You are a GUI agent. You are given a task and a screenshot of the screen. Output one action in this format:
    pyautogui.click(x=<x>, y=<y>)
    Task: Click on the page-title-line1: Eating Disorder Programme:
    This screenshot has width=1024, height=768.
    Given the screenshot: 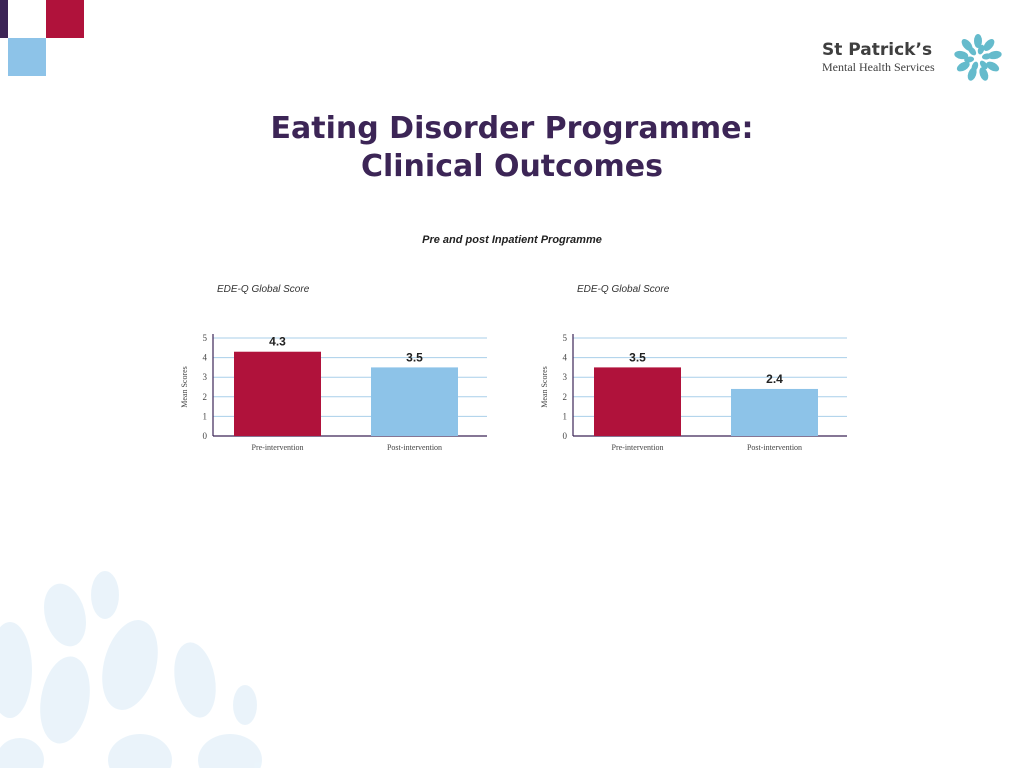 What is the action you would take?
    pyautogui.click(x=512, y=128)
    